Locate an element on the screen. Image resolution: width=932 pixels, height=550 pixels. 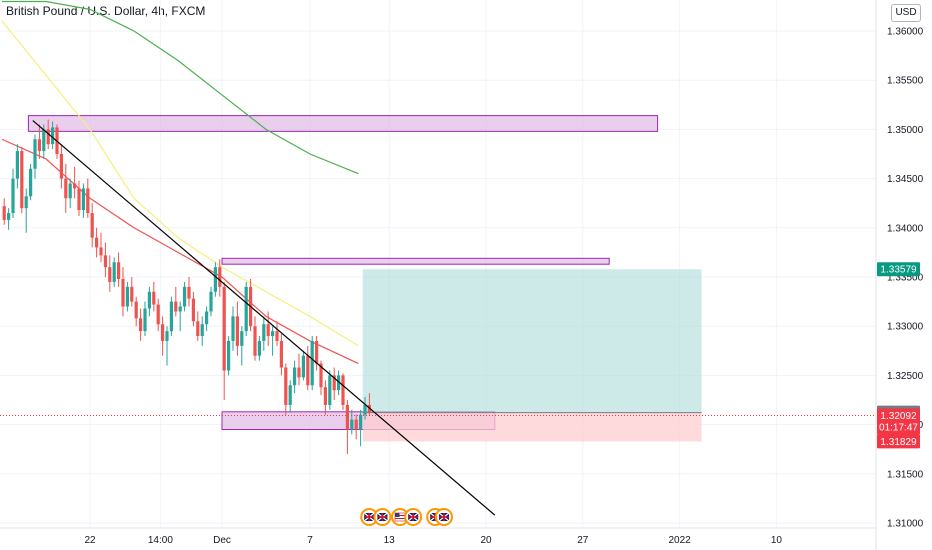
price-tag-value: 1.31829 is located at coordinates (898, 442).